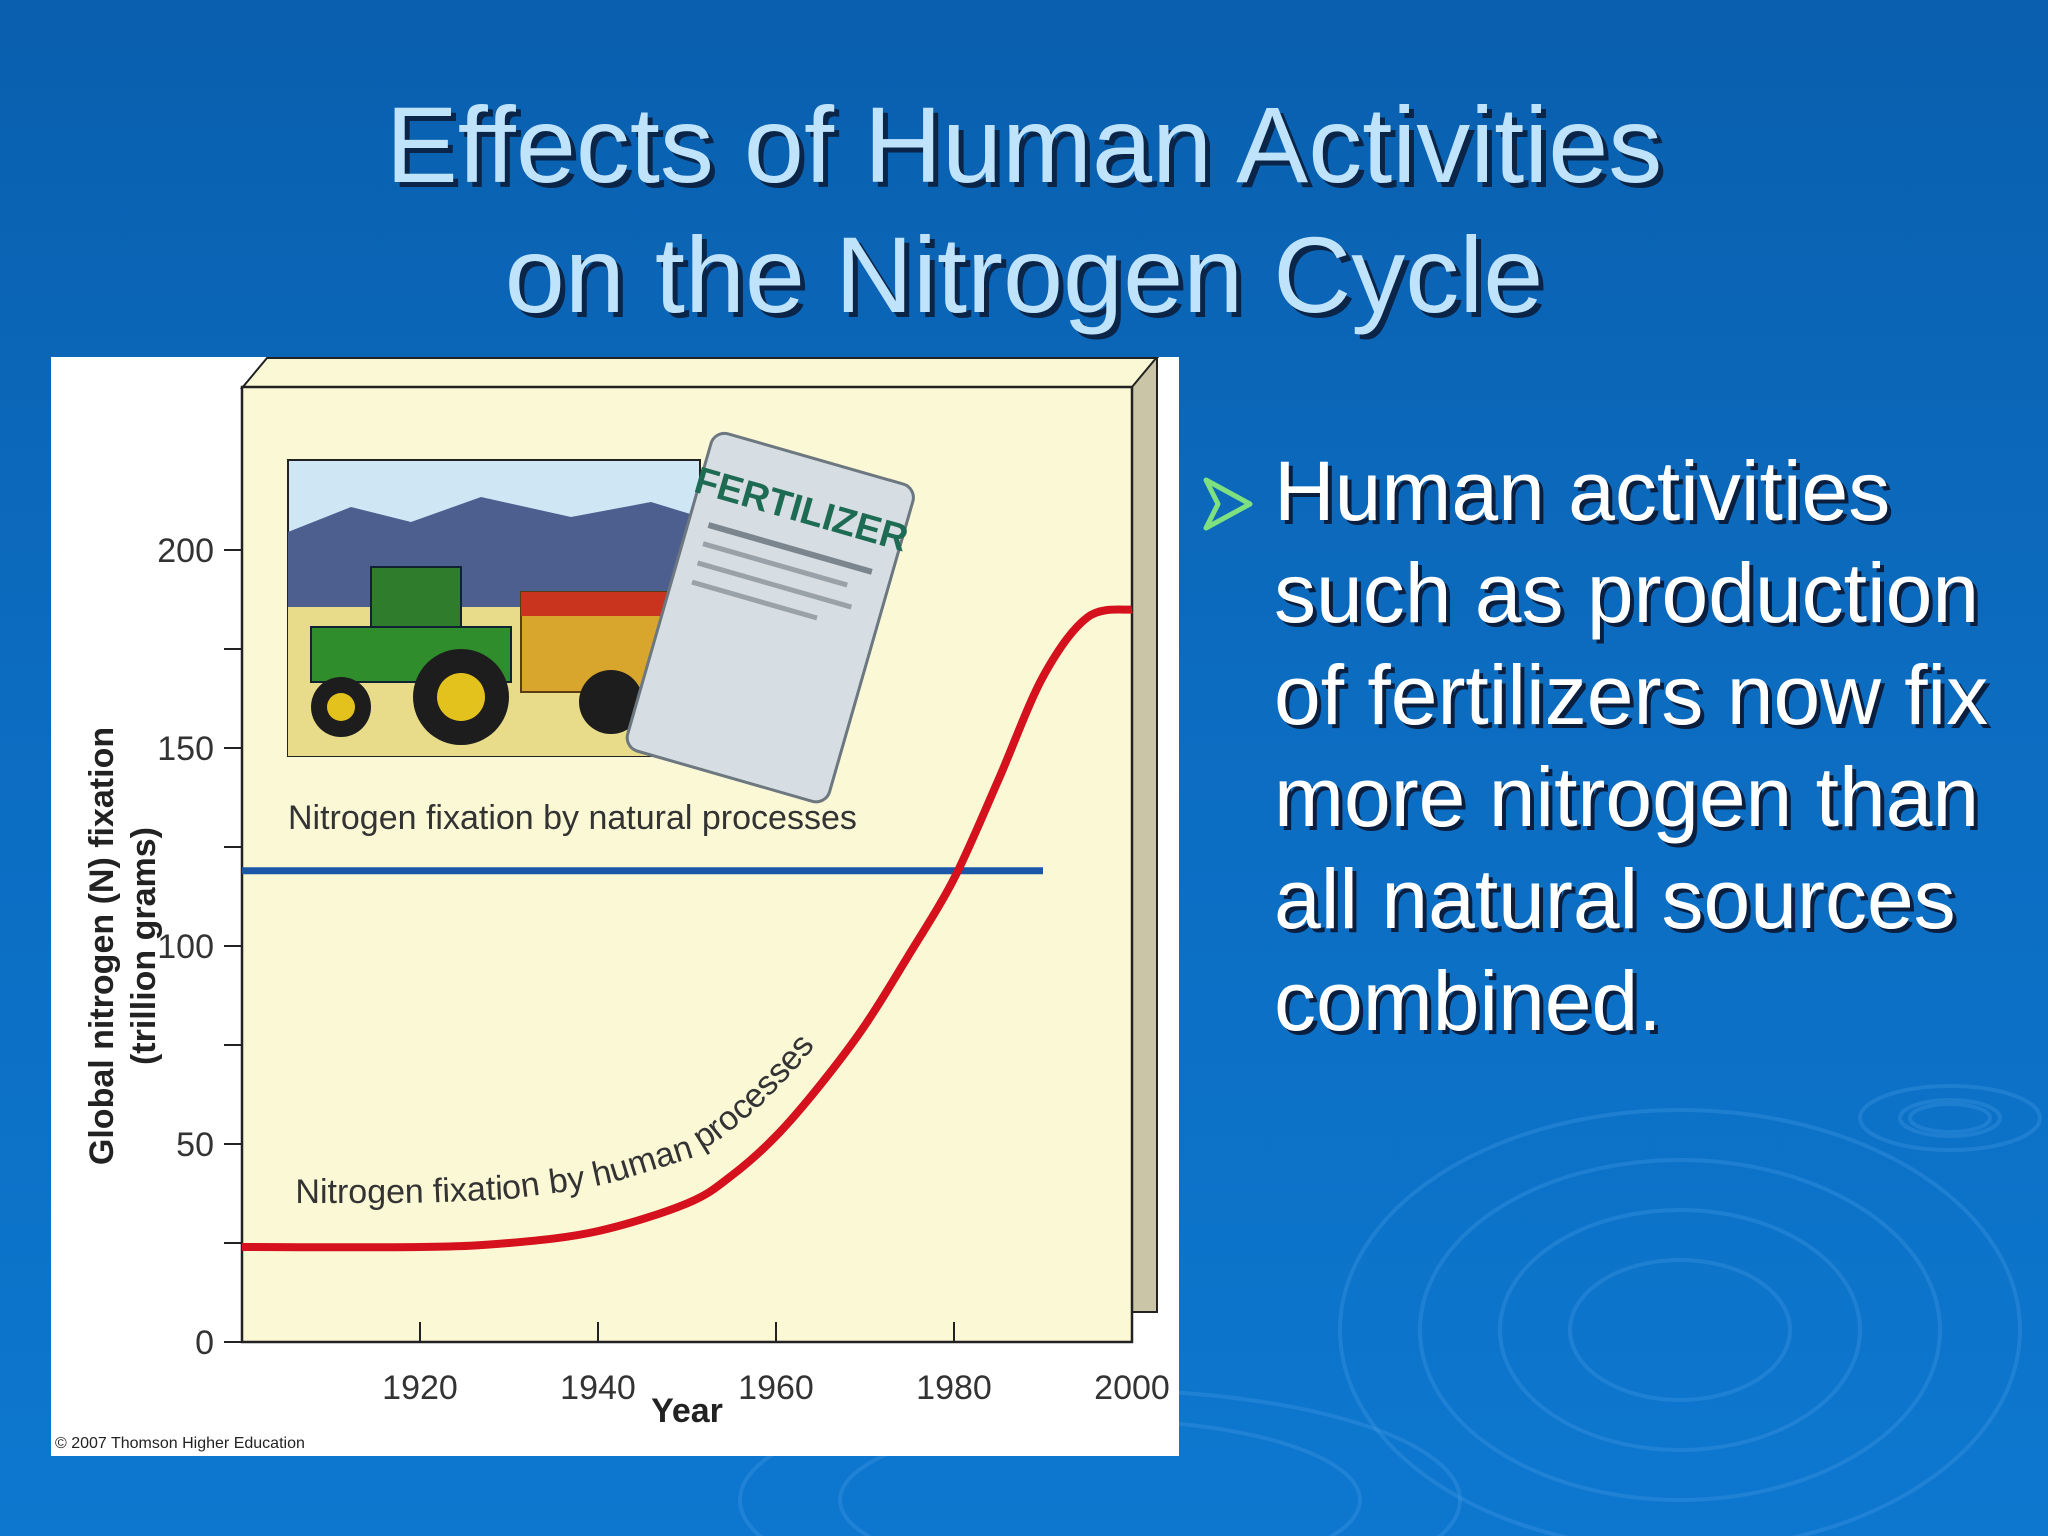  Describe the element at coordinates (1024, 144) in the screenshot. I see `title-line-1: Effects of Human Activities` at that location.